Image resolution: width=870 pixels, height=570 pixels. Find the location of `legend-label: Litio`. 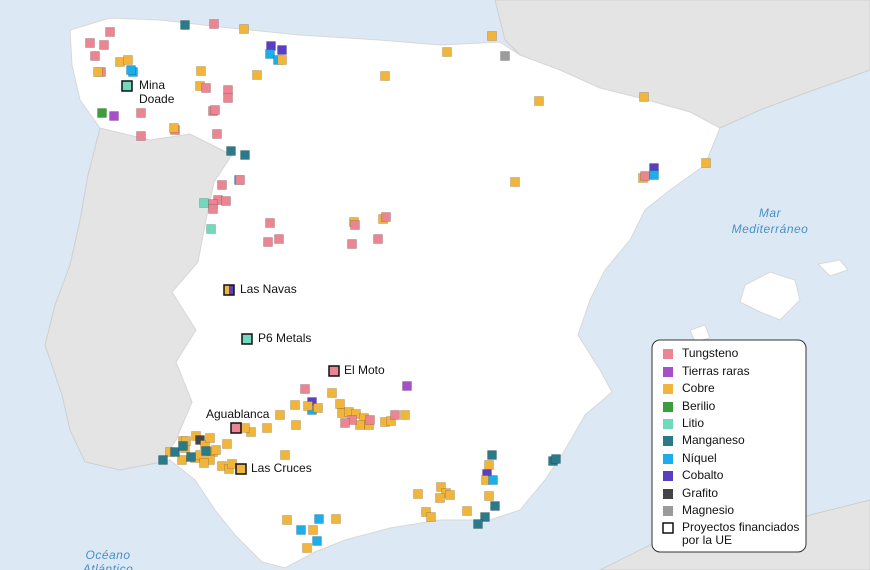

legend-label: Litio is located at coordinates (693, 423).